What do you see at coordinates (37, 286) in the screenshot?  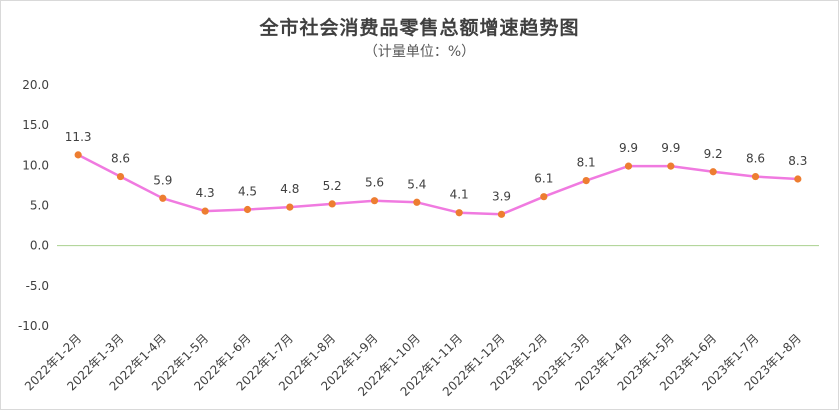 I see `y-tick-label: -5.0` at bounding box center [37, 286].